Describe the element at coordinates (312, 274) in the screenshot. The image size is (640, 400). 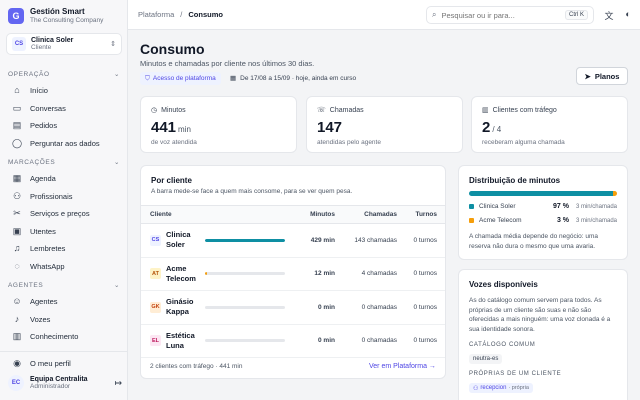
I see `client-minutes: 12 min` at that location.